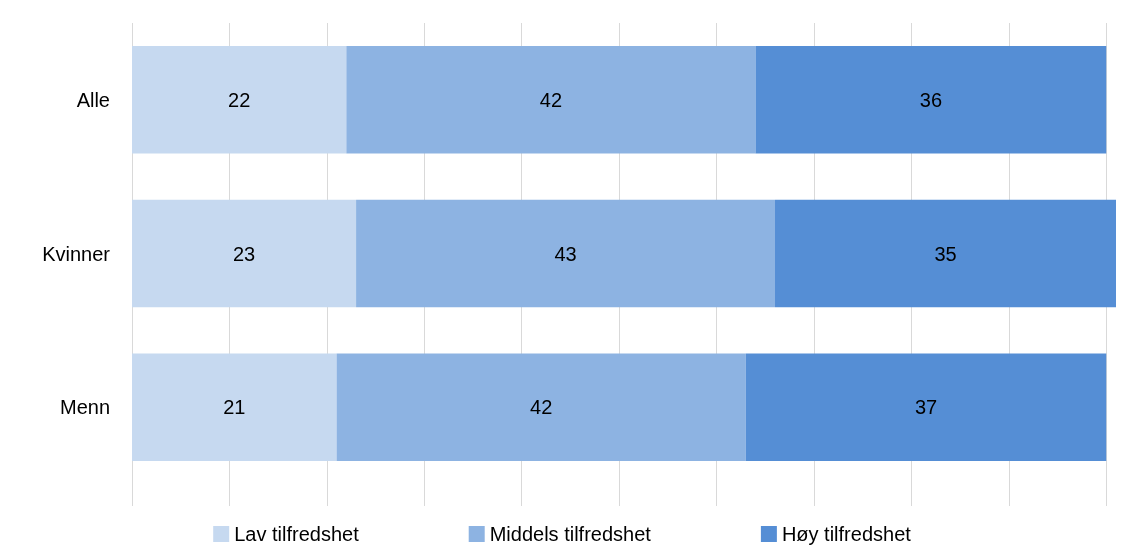 This screenshot has width=1124, height=557. What do you see at coordinates (570, 534) in the screenshot?
I see `legend-label: Middels tilfredshet` at bounding box center [570, 534].